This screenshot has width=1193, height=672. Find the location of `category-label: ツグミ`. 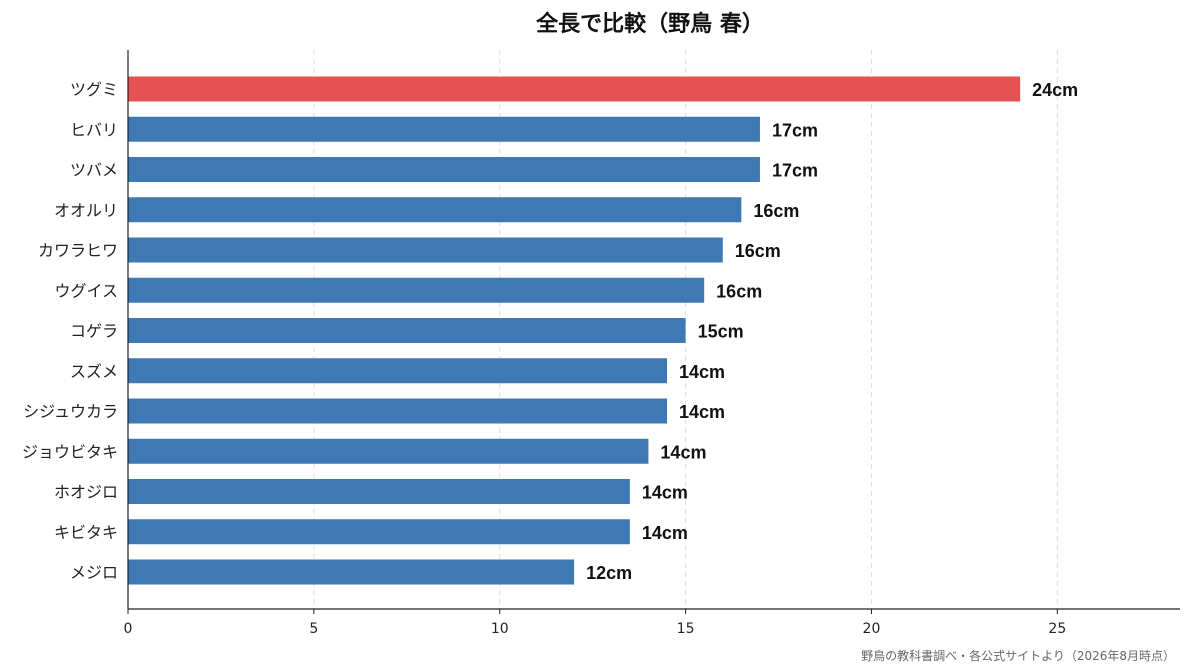

category-label: ツグミ is located at coordinates (94, 89).